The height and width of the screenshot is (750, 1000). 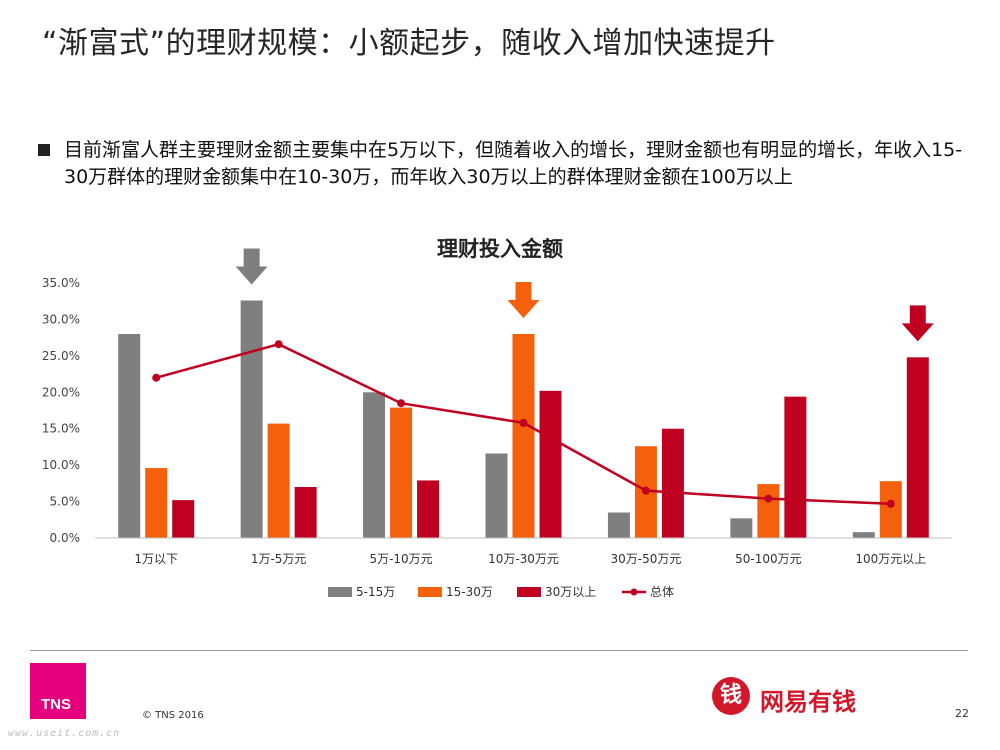 I want to click on x-tick-label: 1万-5万元, so click(x=279, y=559).